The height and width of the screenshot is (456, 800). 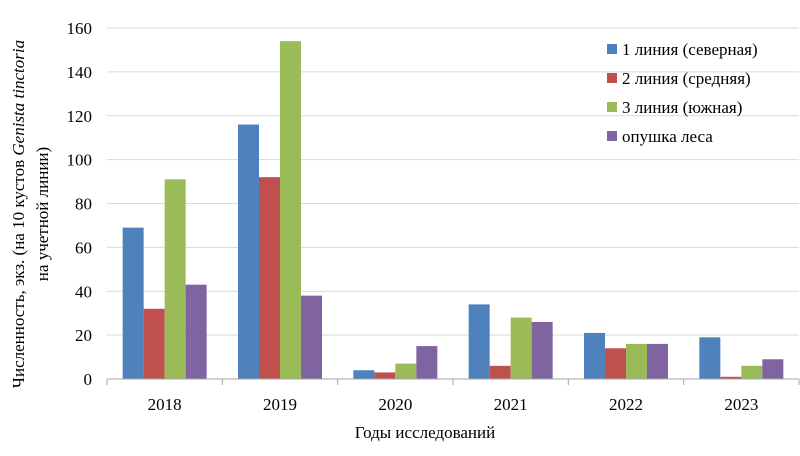 I want to click on legend-label-2: 2 линия (средняя), so click(x=686, y=78).